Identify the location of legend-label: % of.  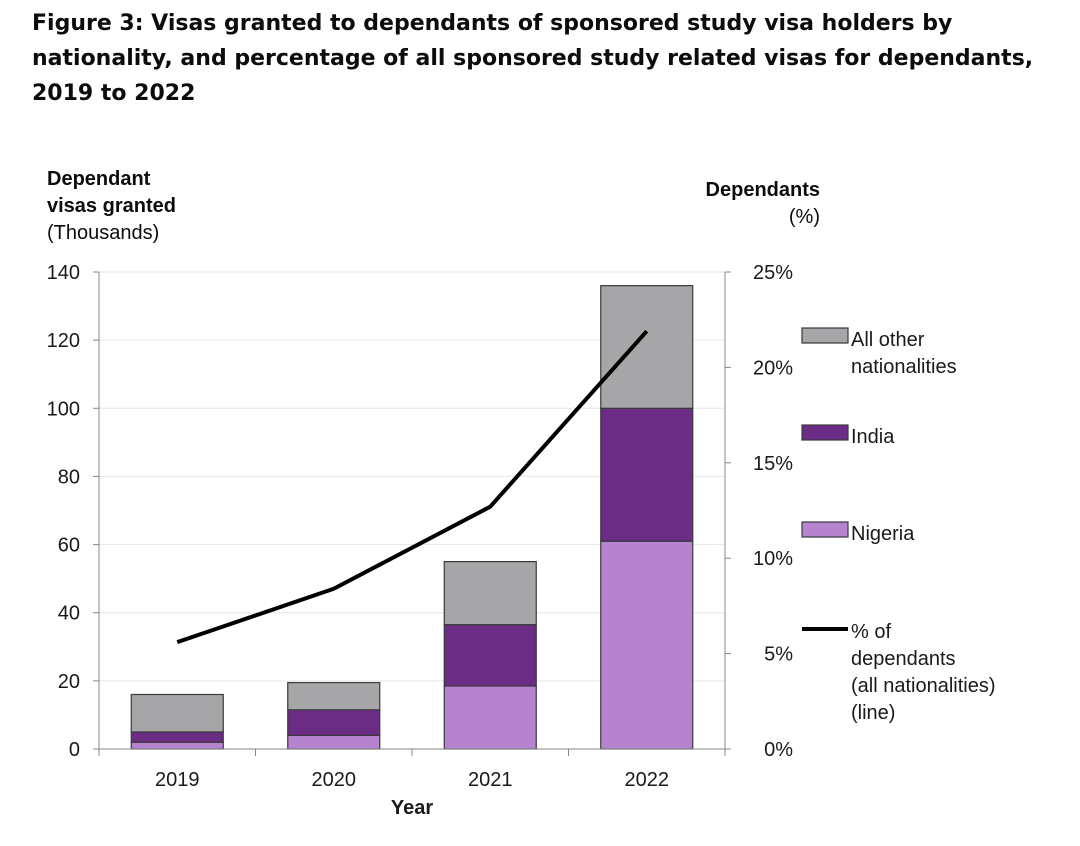
(871, 632).